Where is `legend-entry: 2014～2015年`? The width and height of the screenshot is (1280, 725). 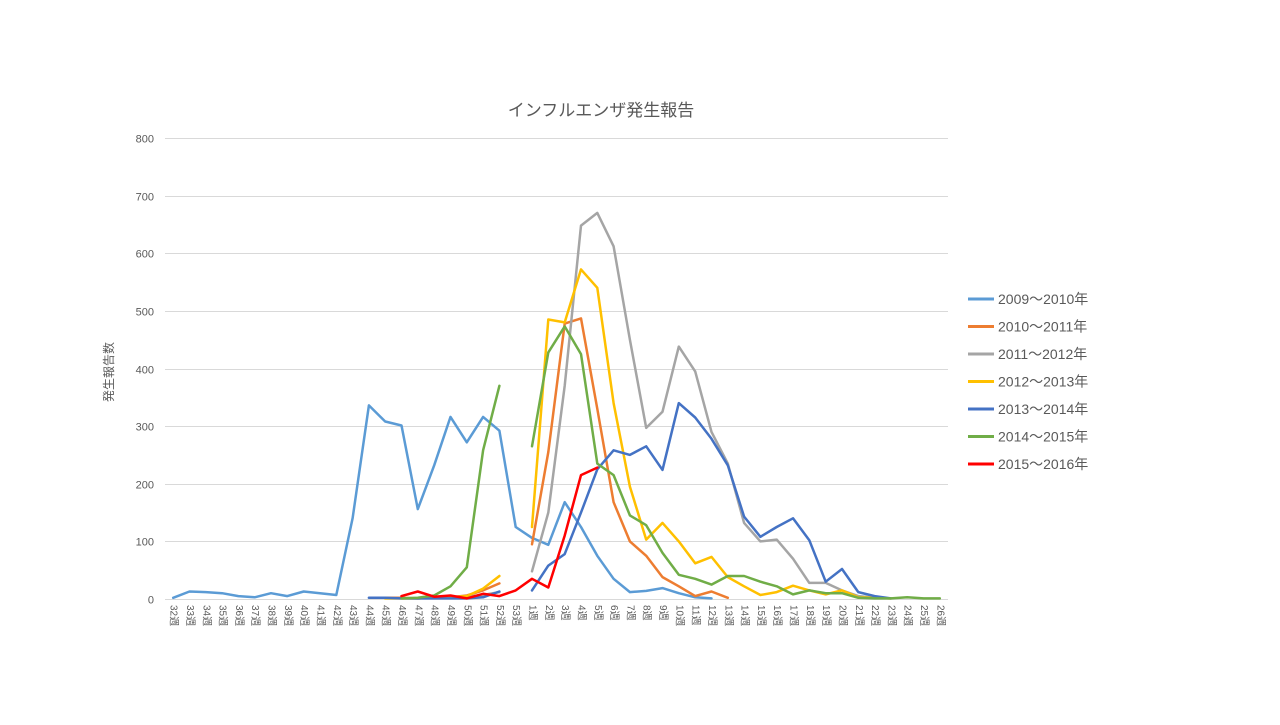
legend-entry: 2014～2015年 is located at coordinates (1028, 437).